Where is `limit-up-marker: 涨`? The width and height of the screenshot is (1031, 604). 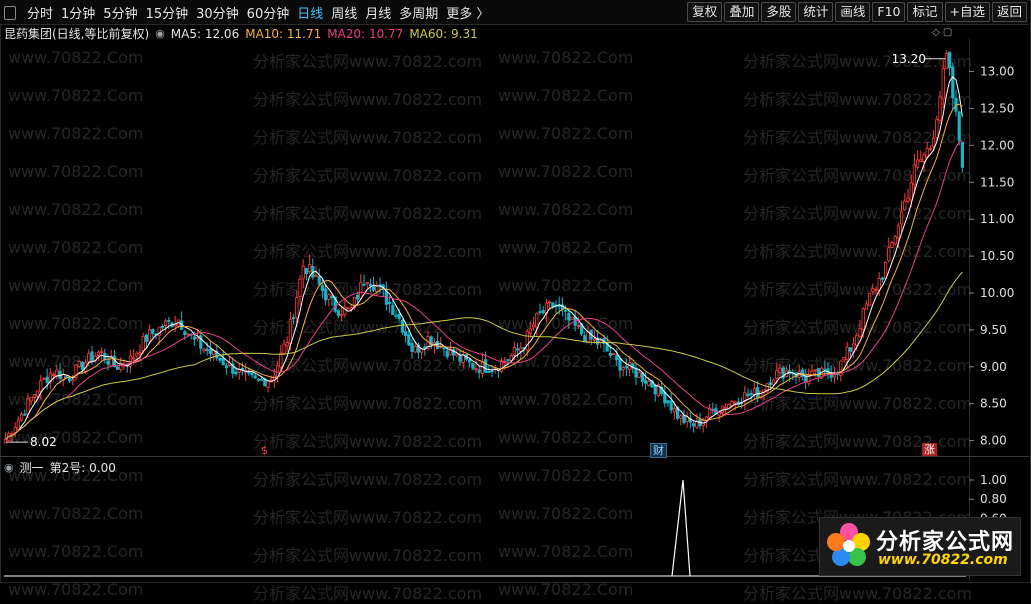
limit-up-marker: 涨 is located at coordinates (929, 449).